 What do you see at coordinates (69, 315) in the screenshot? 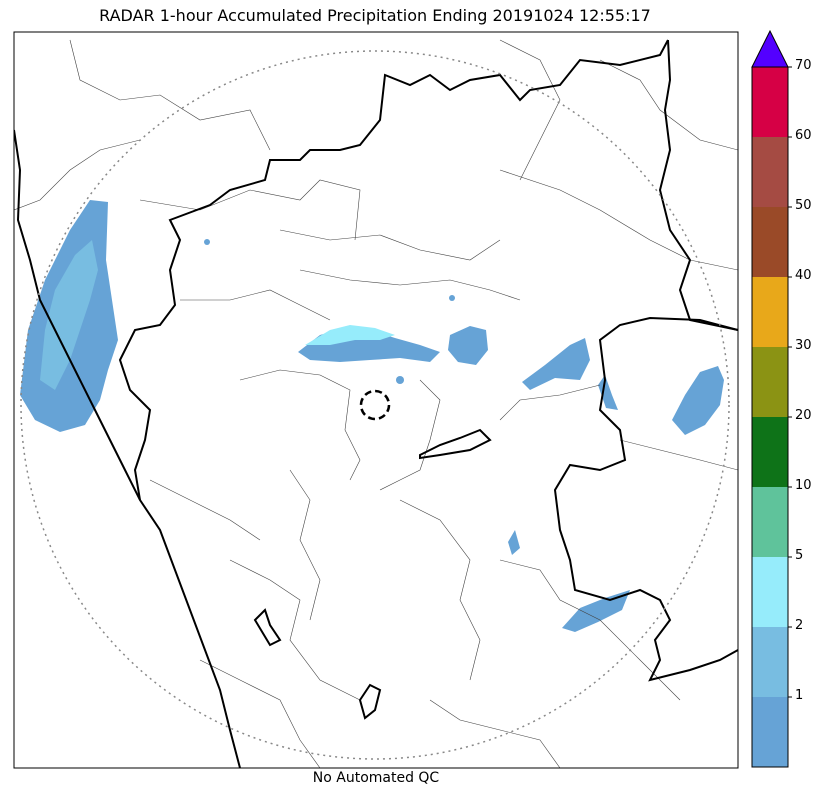
I see `precip-west-coast-inner` at bounding box center [69, 315].